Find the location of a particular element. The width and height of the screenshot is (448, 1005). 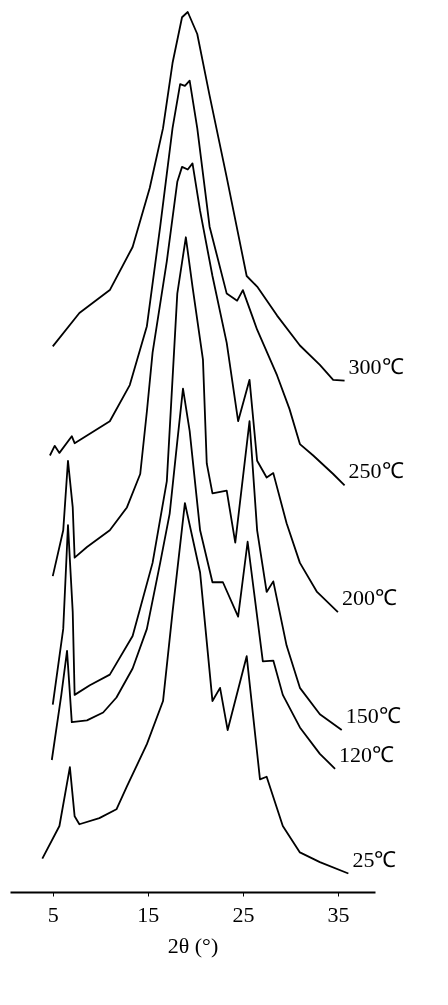

x-tick-label: 5 is located at coordinates (53, 914).